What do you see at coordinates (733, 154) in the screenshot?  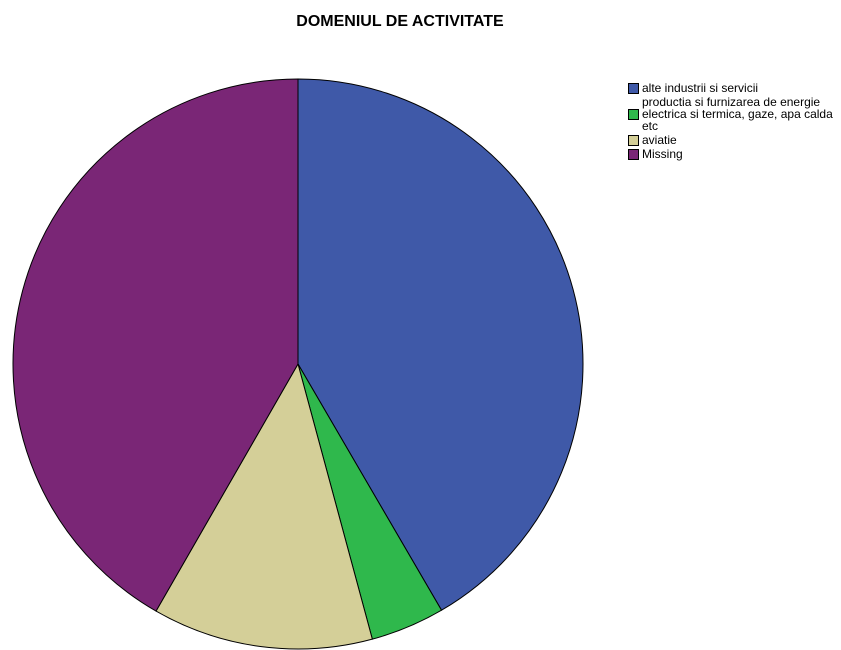 I see `legend-item: Missing` at bounding box center [733, 154].